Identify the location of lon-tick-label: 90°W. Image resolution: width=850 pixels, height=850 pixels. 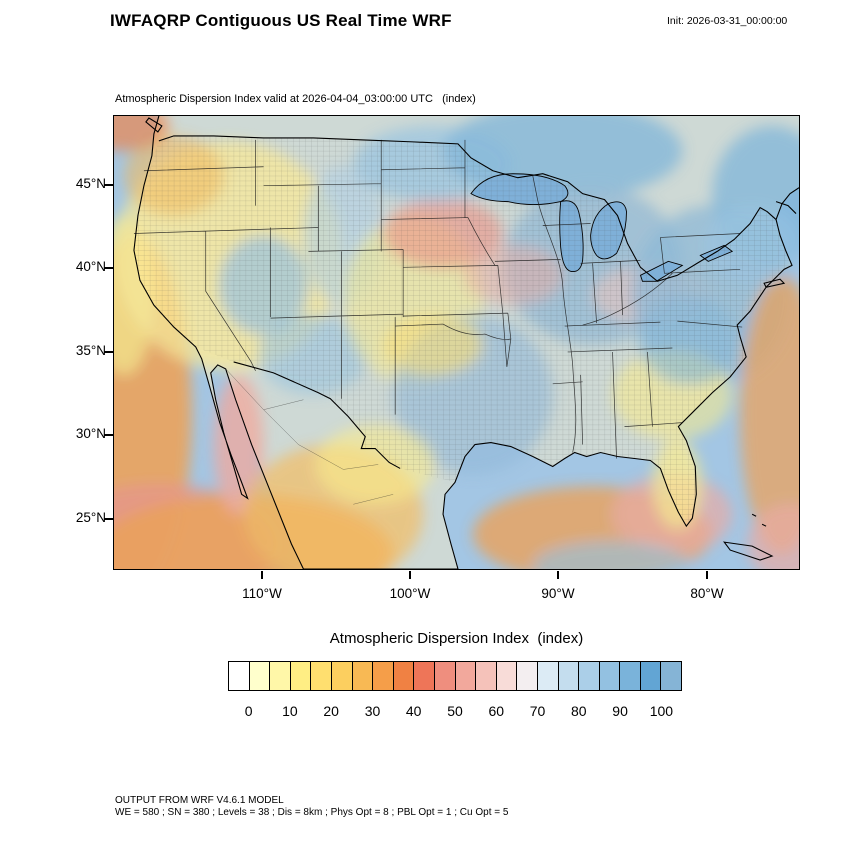
(558, 593).